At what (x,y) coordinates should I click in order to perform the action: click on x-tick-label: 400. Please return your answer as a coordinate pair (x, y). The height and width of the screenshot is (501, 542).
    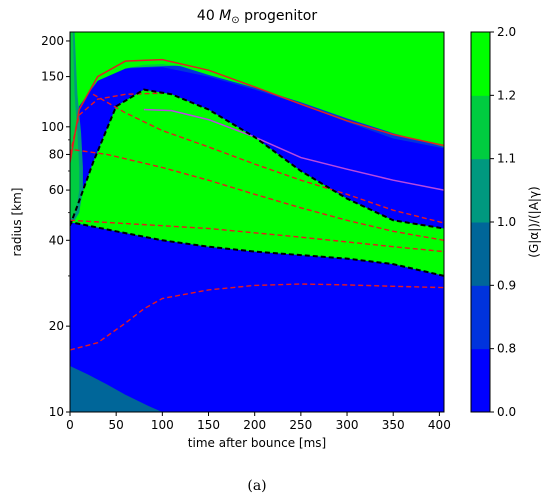
    Looking at the image, I should click on (439, 425).